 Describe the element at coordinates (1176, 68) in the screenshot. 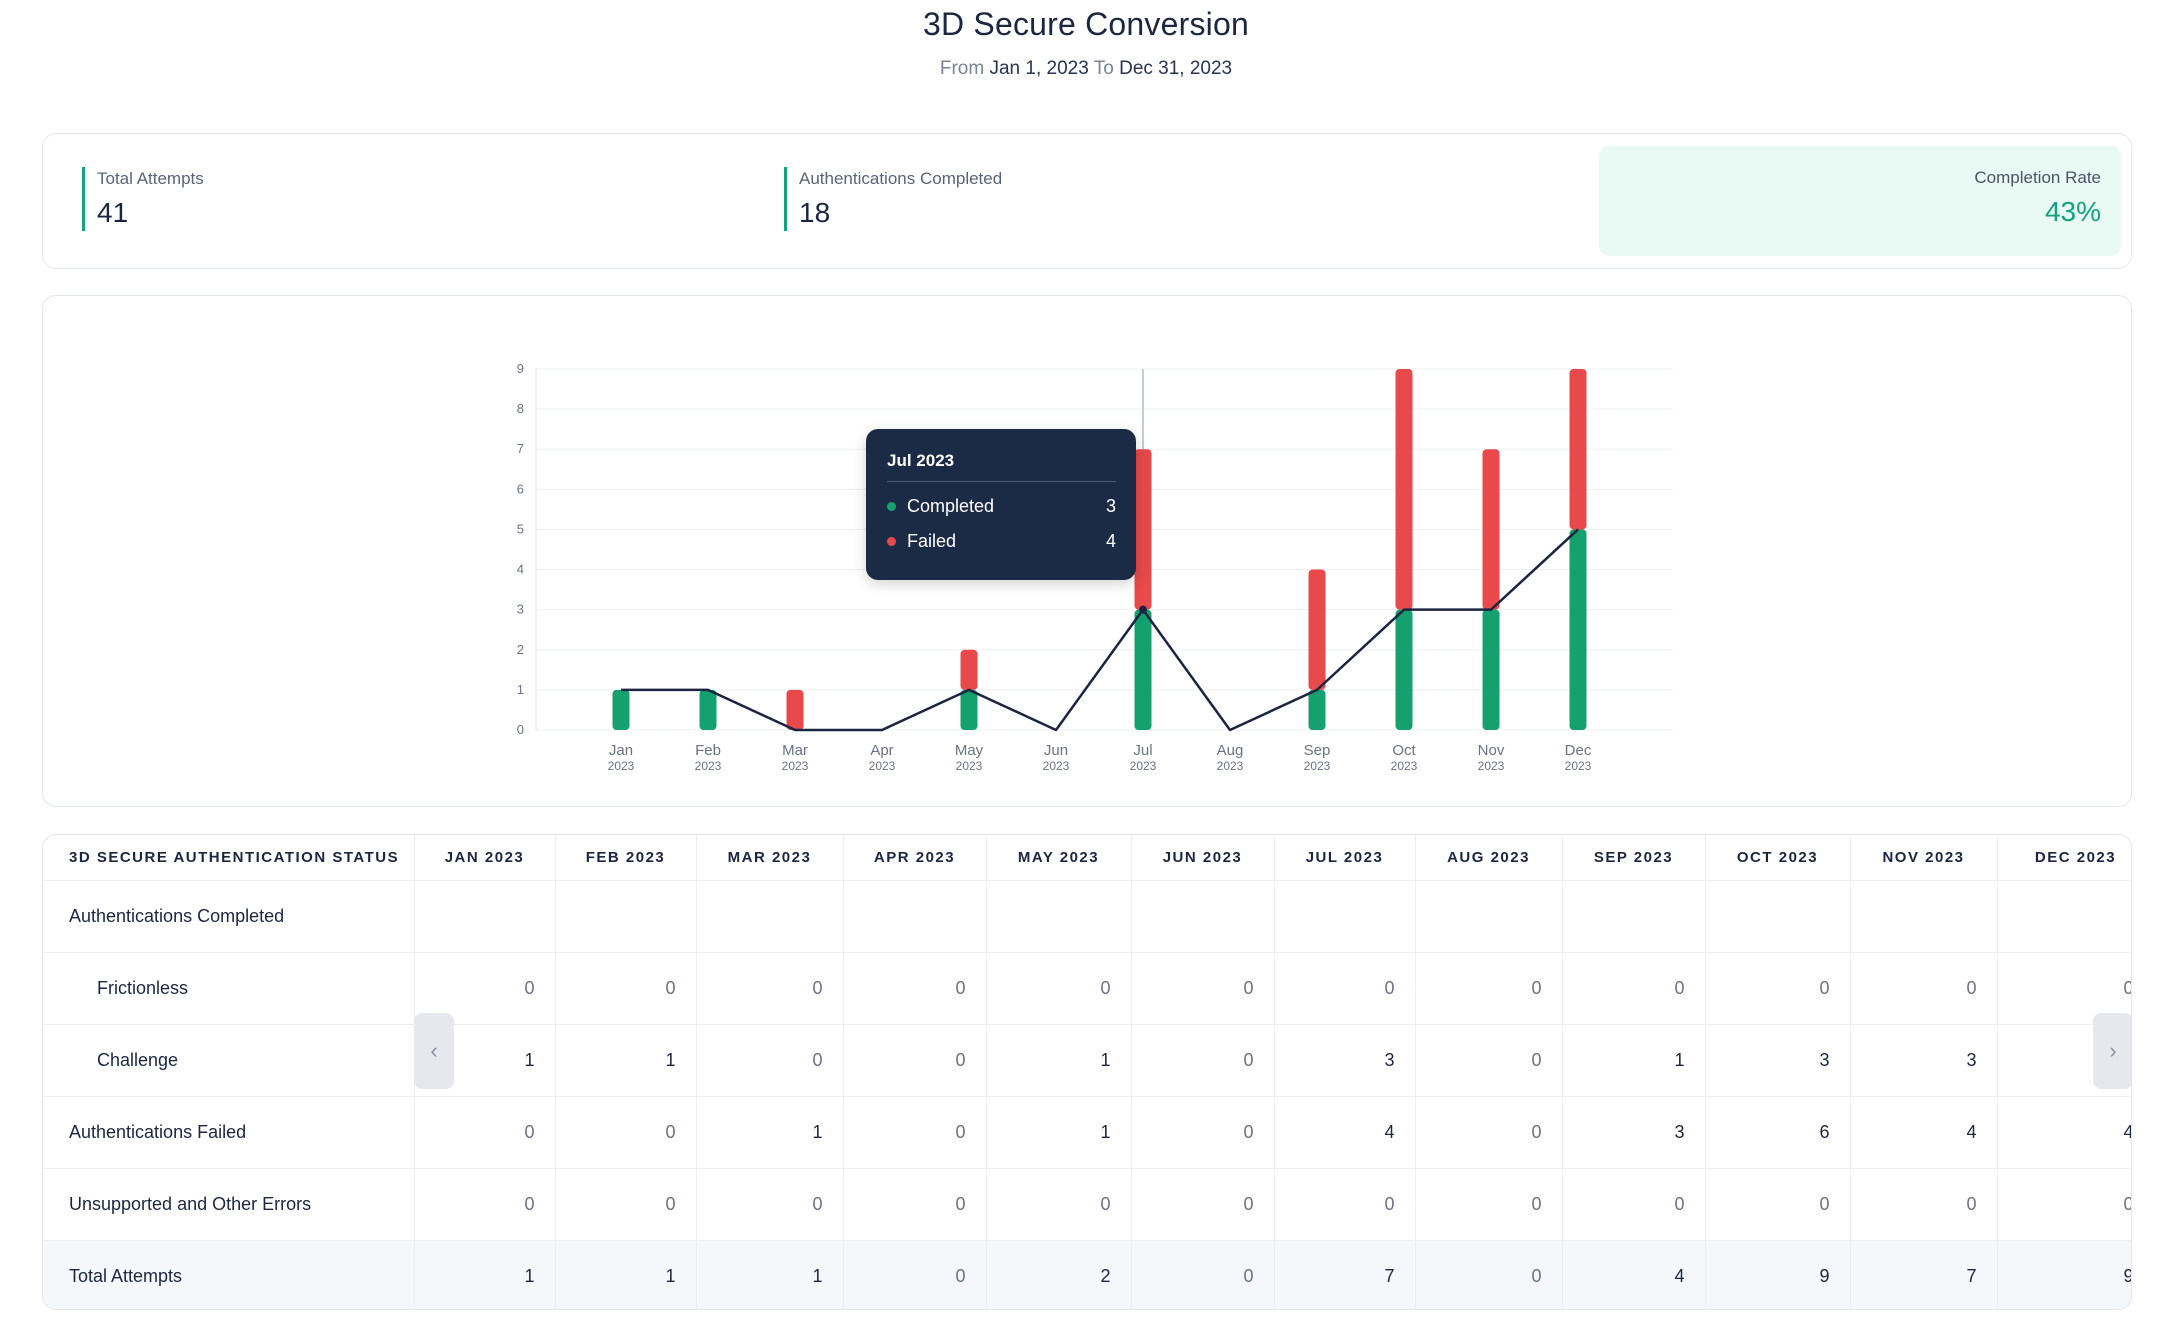

I see `to-date: Dec 31, 2023` at that location.